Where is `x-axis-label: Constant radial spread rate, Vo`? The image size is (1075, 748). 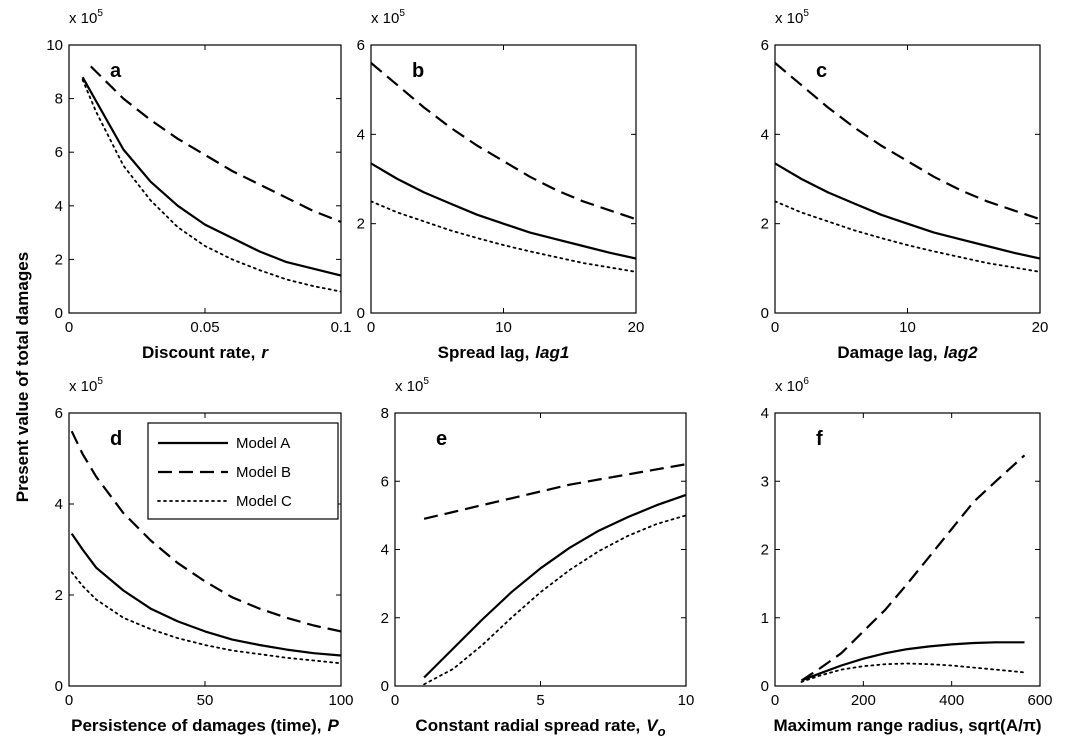 x-axis-label: Constant radial spread rate, Vo is located at coordinates (540, 727).